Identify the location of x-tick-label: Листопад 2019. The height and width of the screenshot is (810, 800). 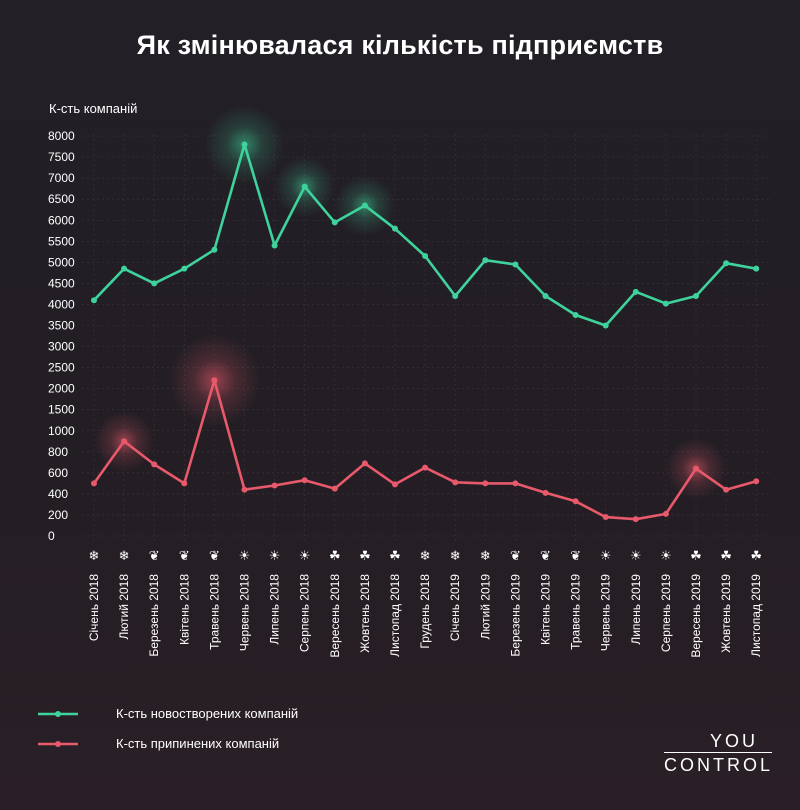
(756, 615).